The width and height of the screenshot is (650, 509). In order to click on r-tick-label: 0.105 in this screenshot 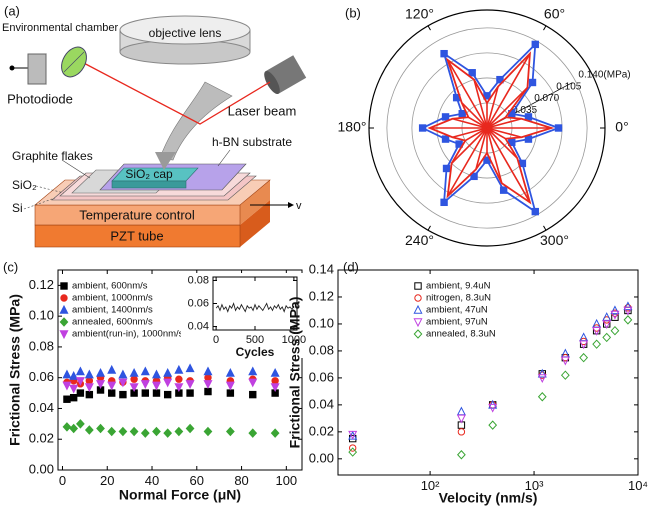, I will do `click(568, 86)`.